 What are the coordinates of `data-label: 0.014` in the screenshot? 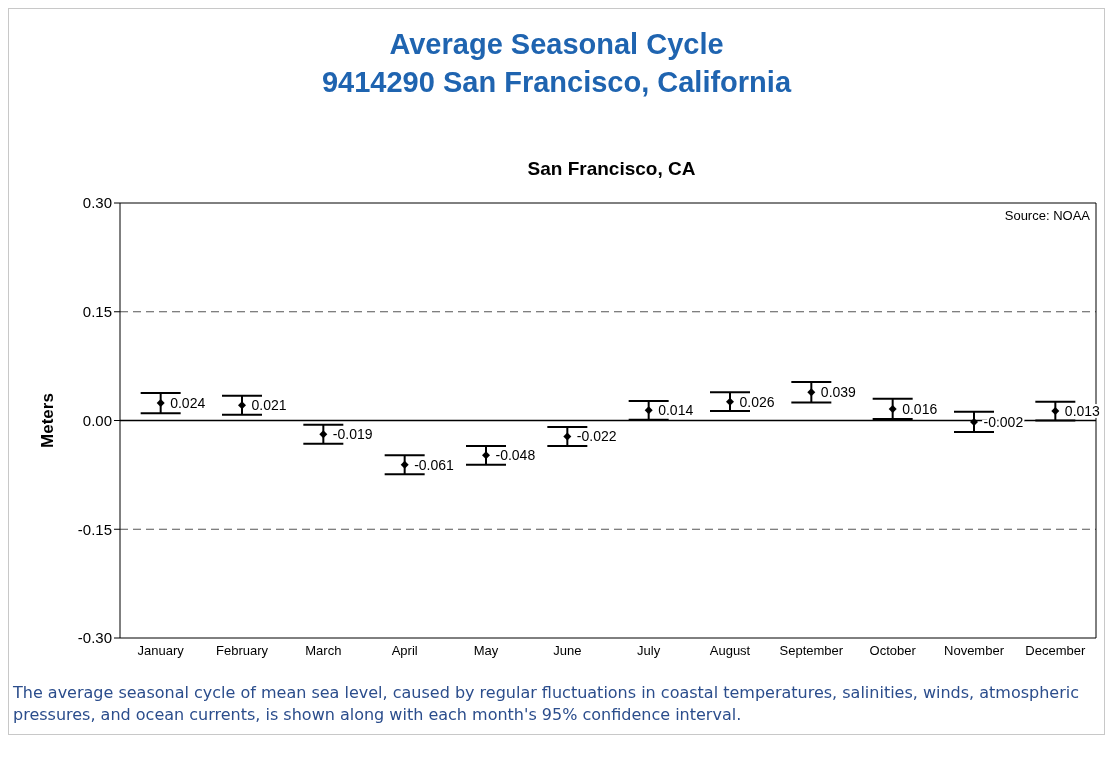 It's located at (676, 410).